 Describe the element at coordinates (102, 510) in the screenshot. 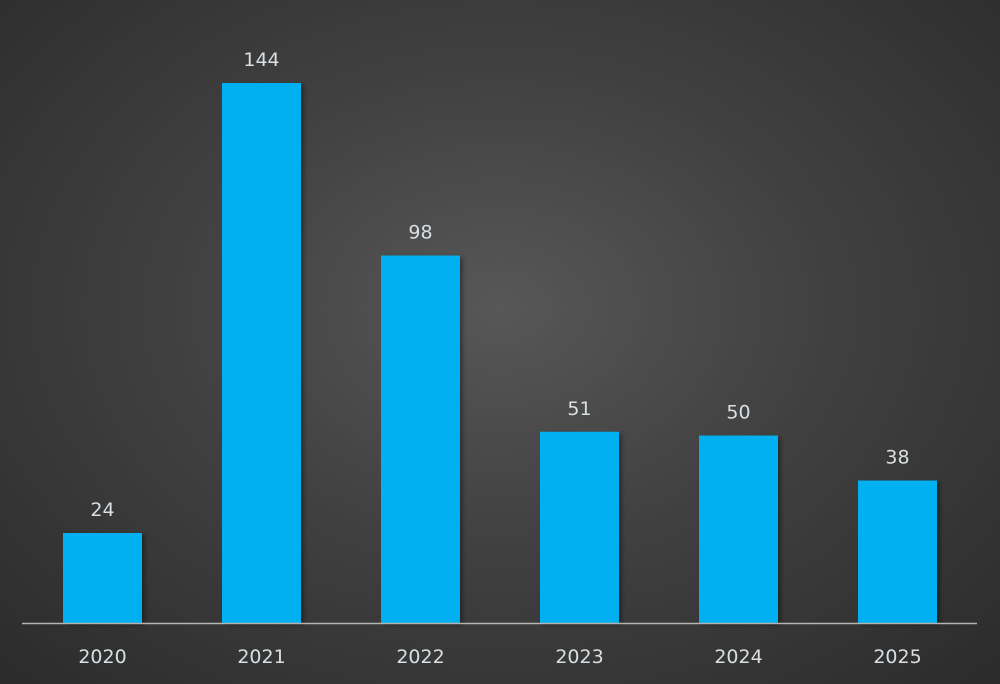

I see `data-label-2020: 24` at that location.